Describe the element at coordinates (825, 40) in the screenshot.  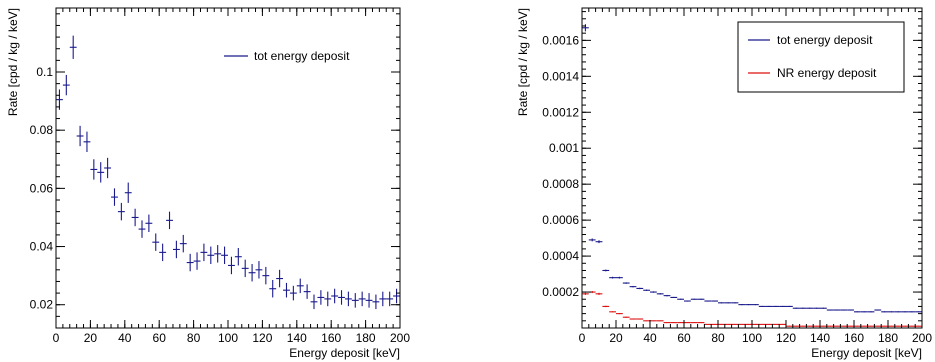
I see `right-legend-label-tot: tot energy deposit` at that location.